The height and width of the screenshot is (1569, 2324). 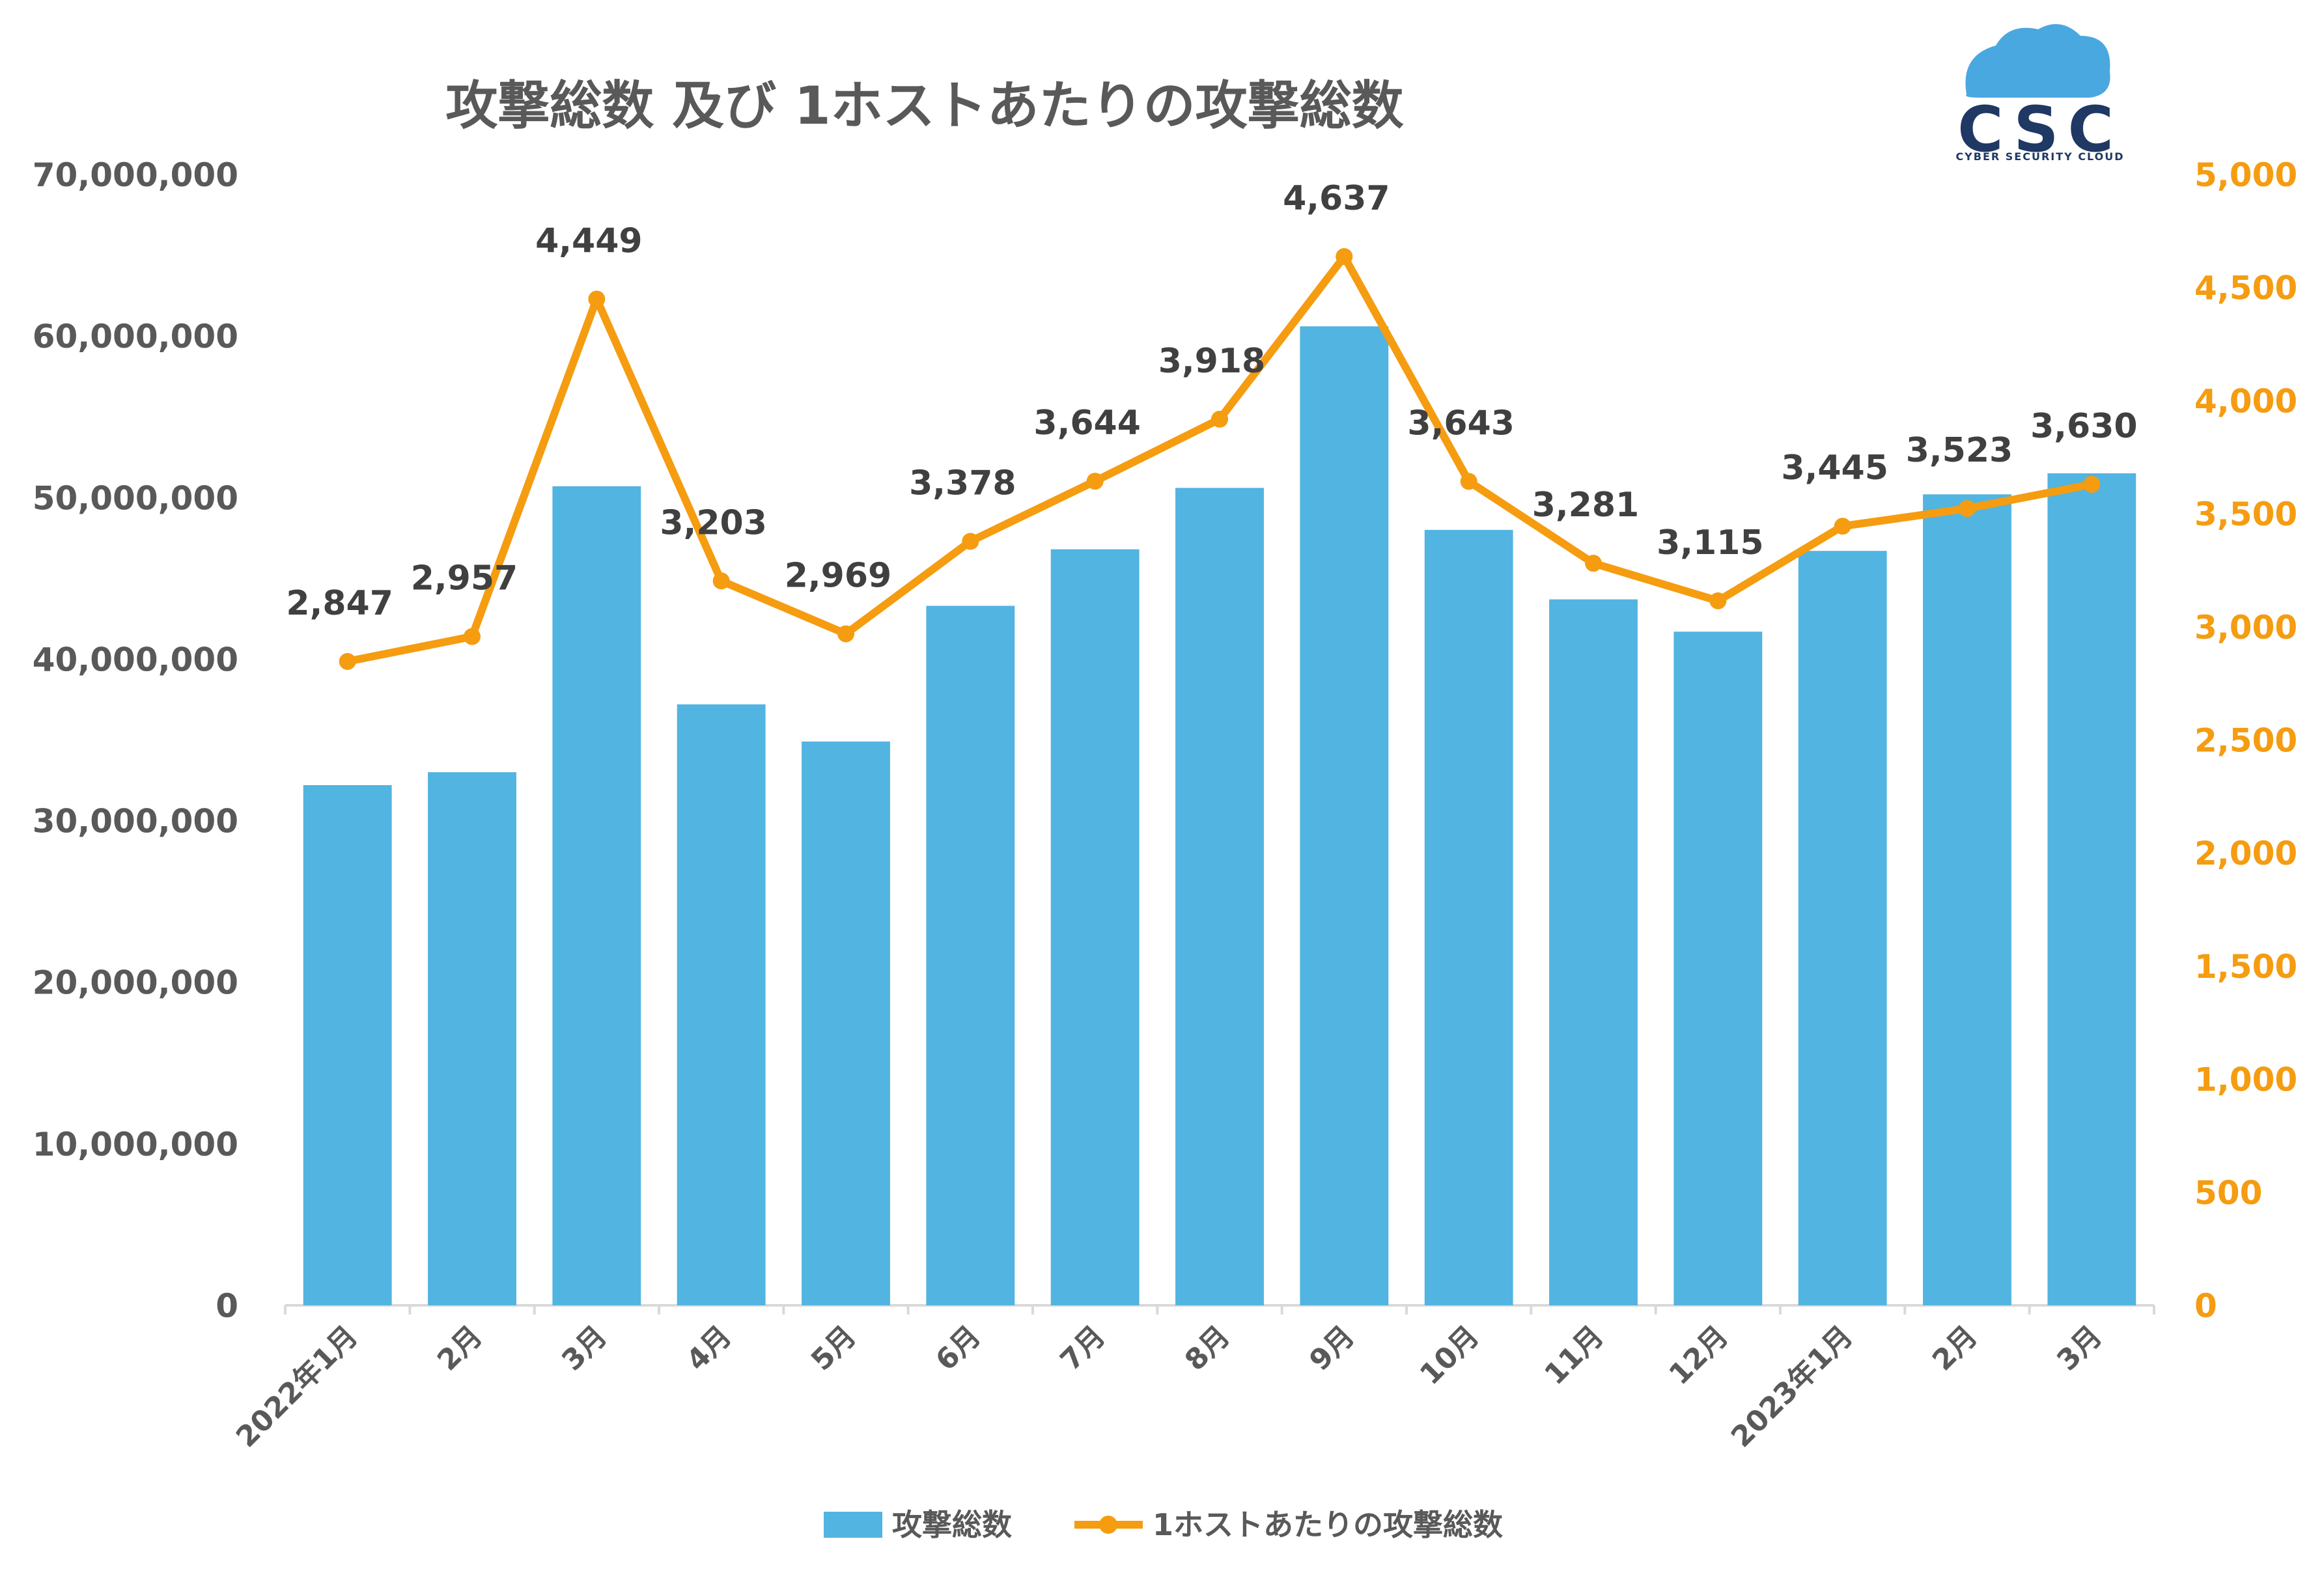 What do you see at coordinates (1574, 1355) in the screenshot?
I see `x-tick-label: 11月` at bounding box center [1574, 1355].